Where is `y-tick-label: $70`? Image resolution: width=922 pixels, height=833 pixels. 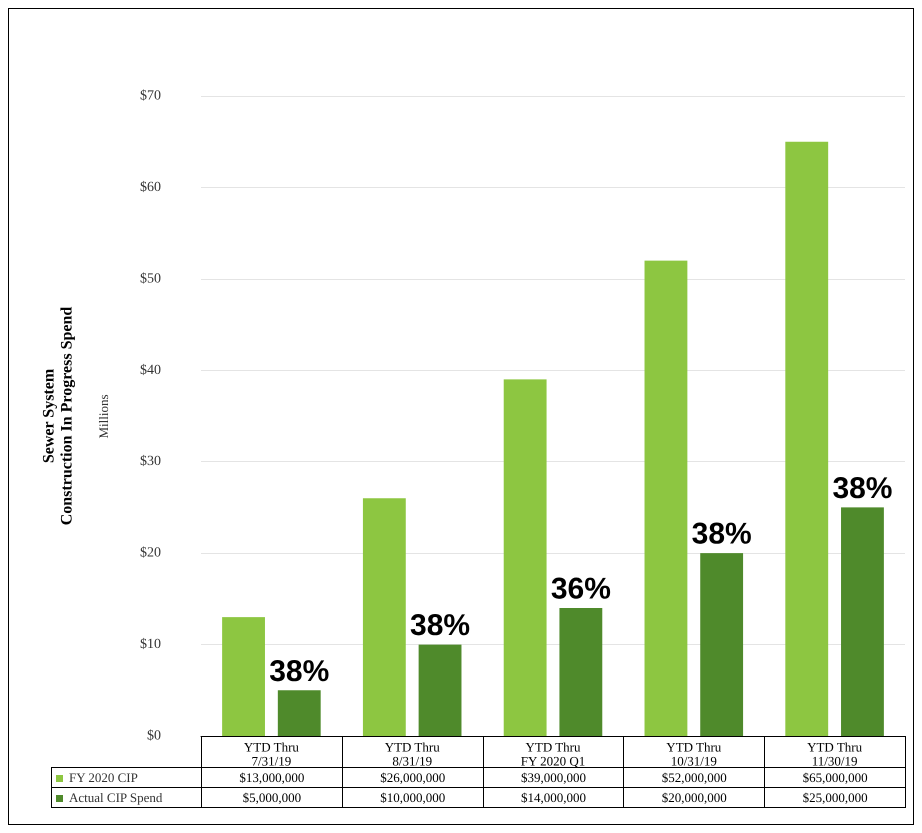
y-tick-label: $70 is located at coordinates (150, 96).